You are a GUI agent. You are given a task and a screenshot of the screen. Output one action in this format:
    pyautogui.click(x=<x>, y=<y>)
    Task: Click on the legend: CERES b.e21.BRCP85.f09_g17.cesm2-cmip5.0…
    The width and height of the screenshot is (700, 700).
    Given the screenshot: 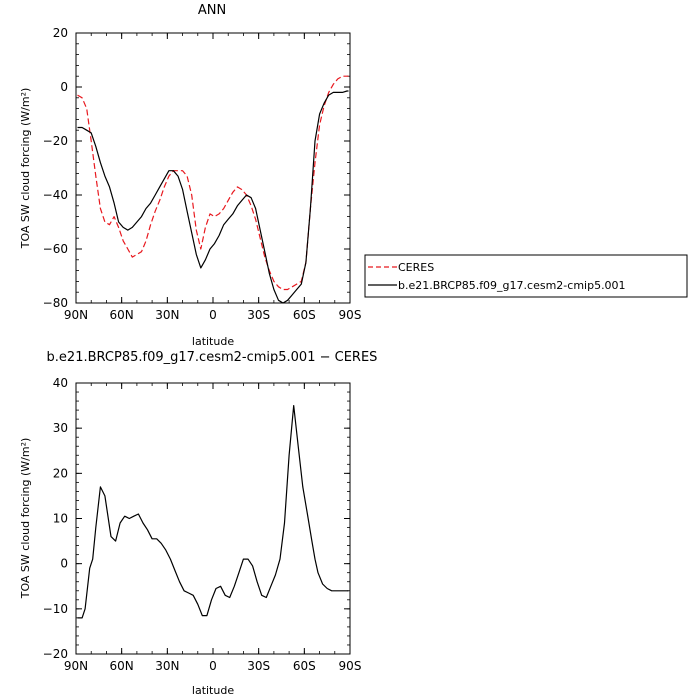 What is the action you would take?
    pyautogui.click(x=526, y=276)
    